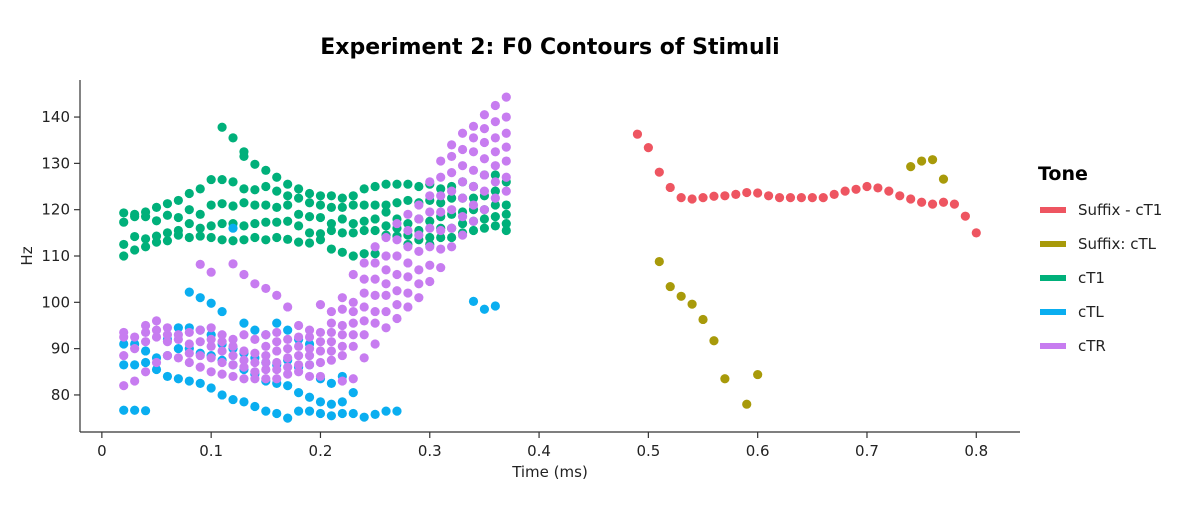 This screenshot has width=1200, height=509. Describe the element at coordinates (55, 256) in the screenshot. I see `y-tick-label: 110` at that location.